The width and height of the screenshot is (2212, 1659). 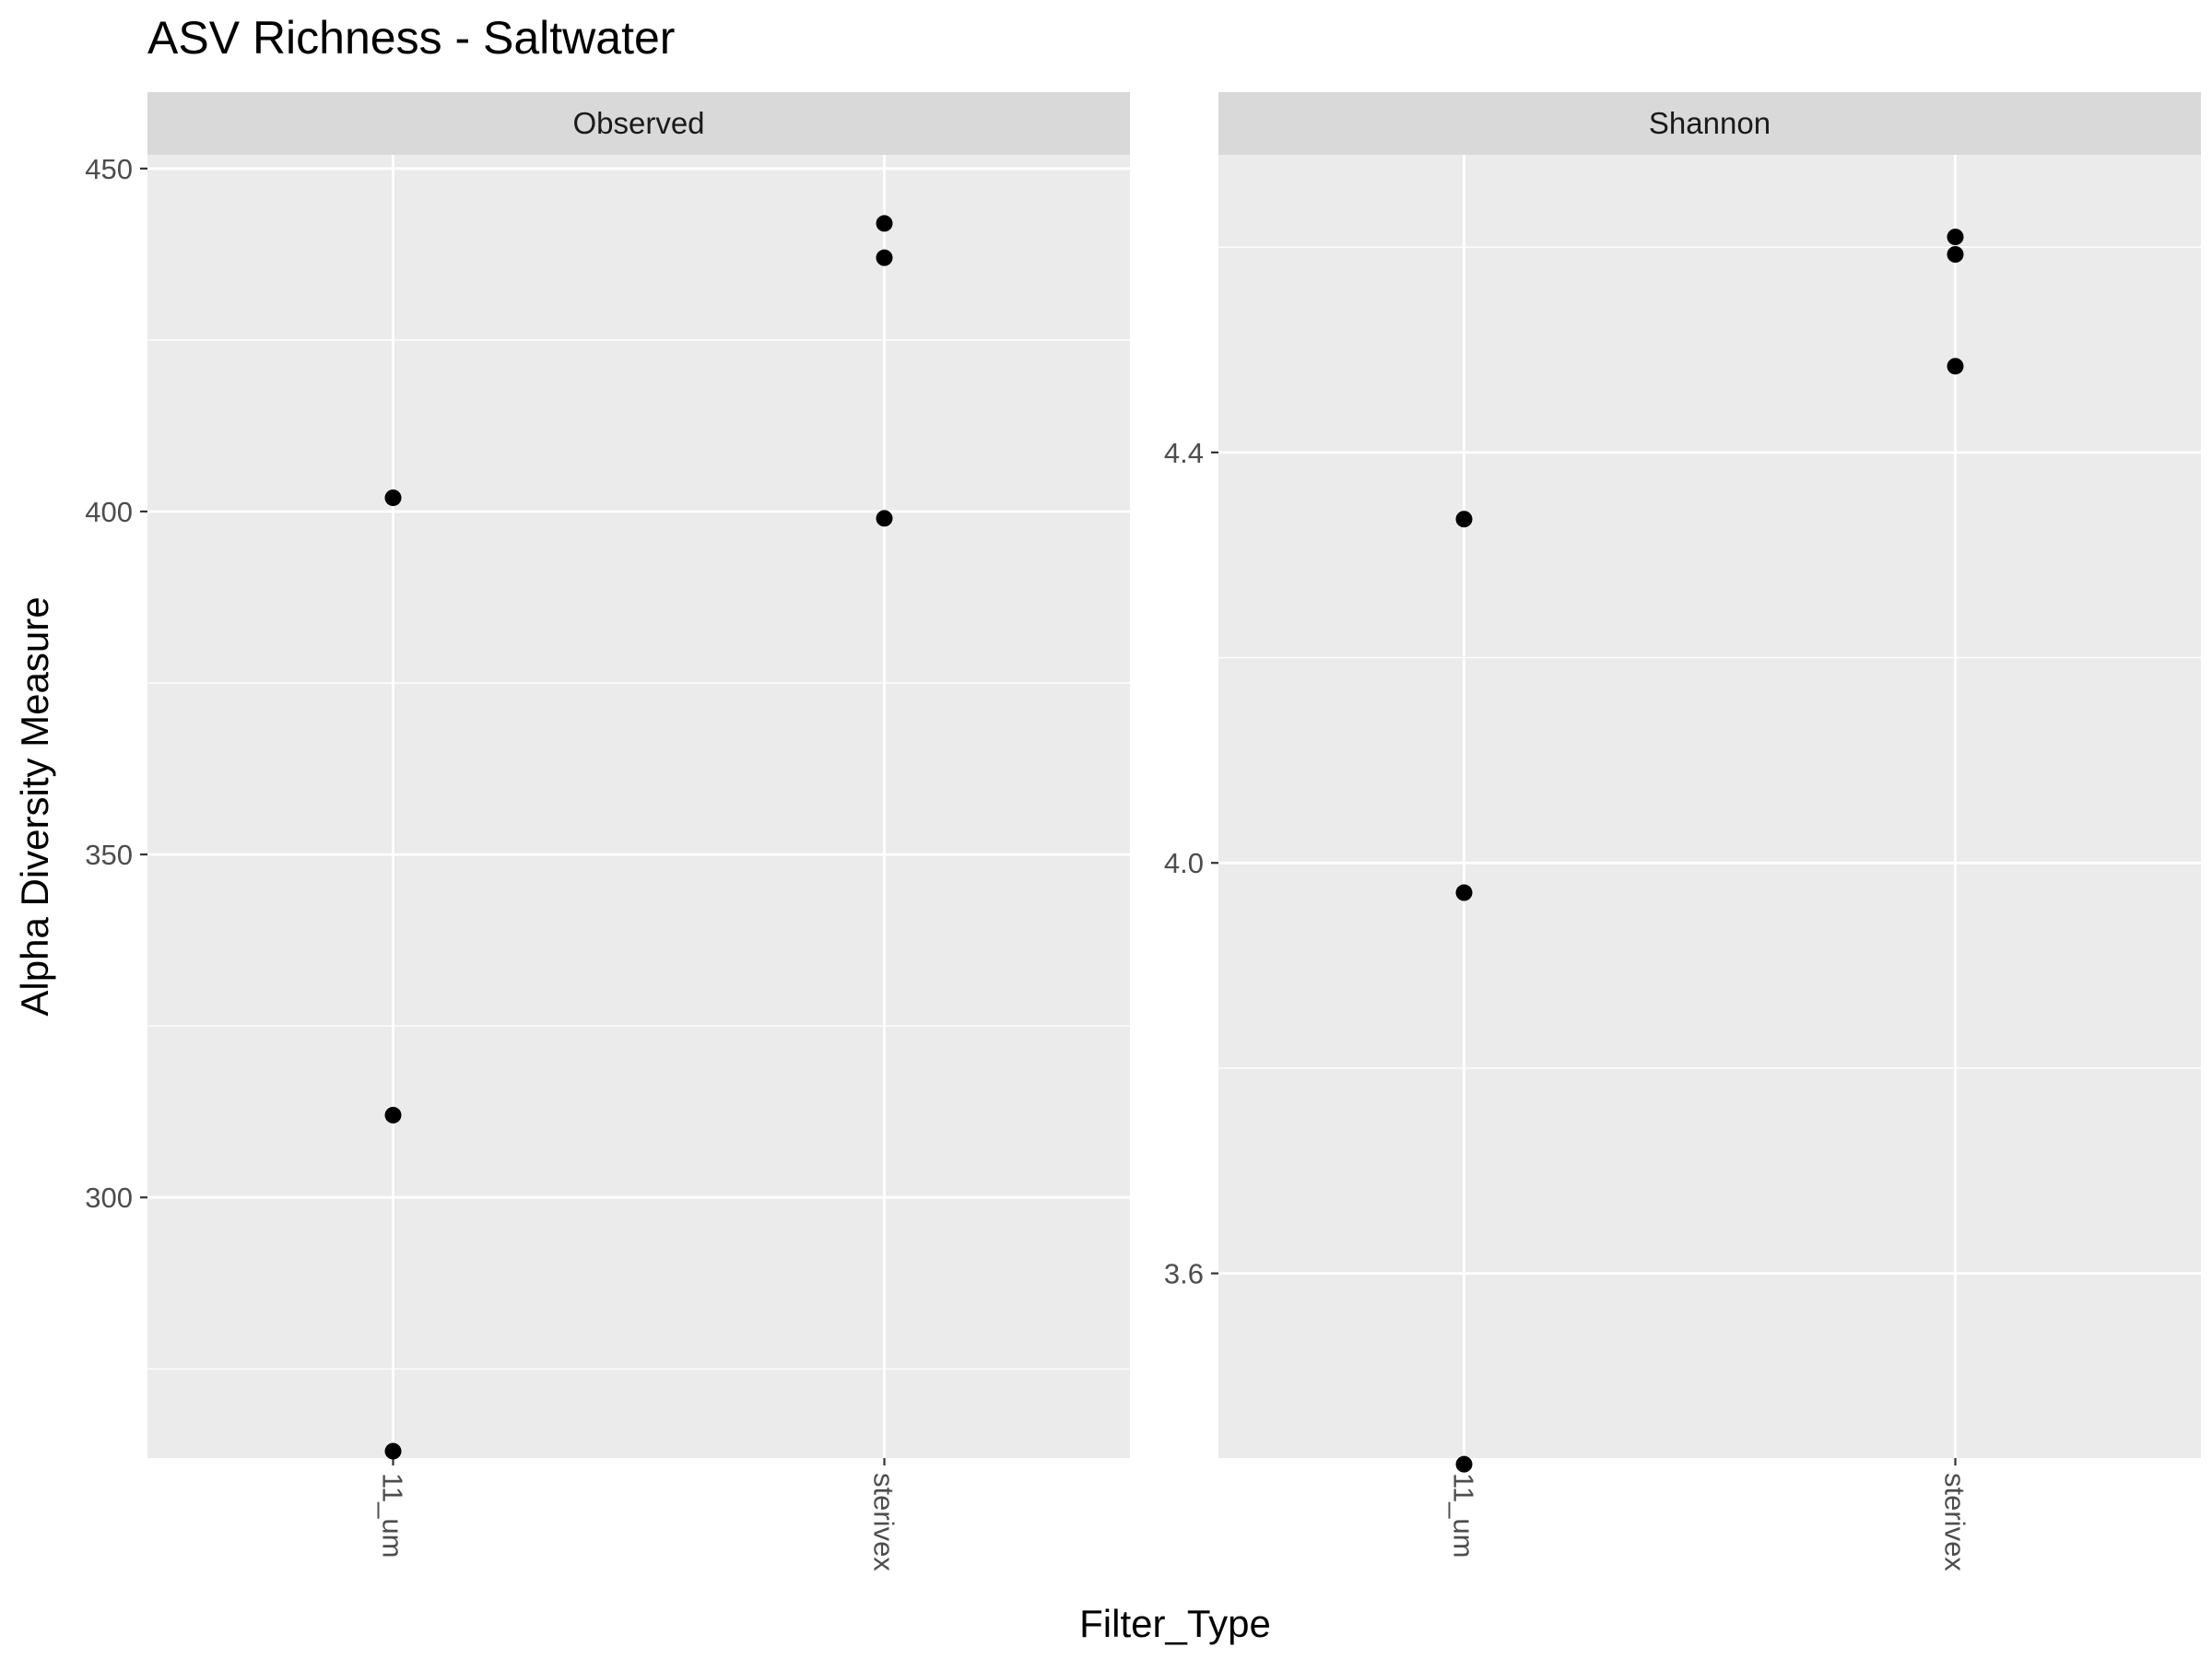 What do you see at coordinates (1184, 1274) in the screenshot?
I see `y-tick-label: 3.6` at bounding box center [1184, 1274].